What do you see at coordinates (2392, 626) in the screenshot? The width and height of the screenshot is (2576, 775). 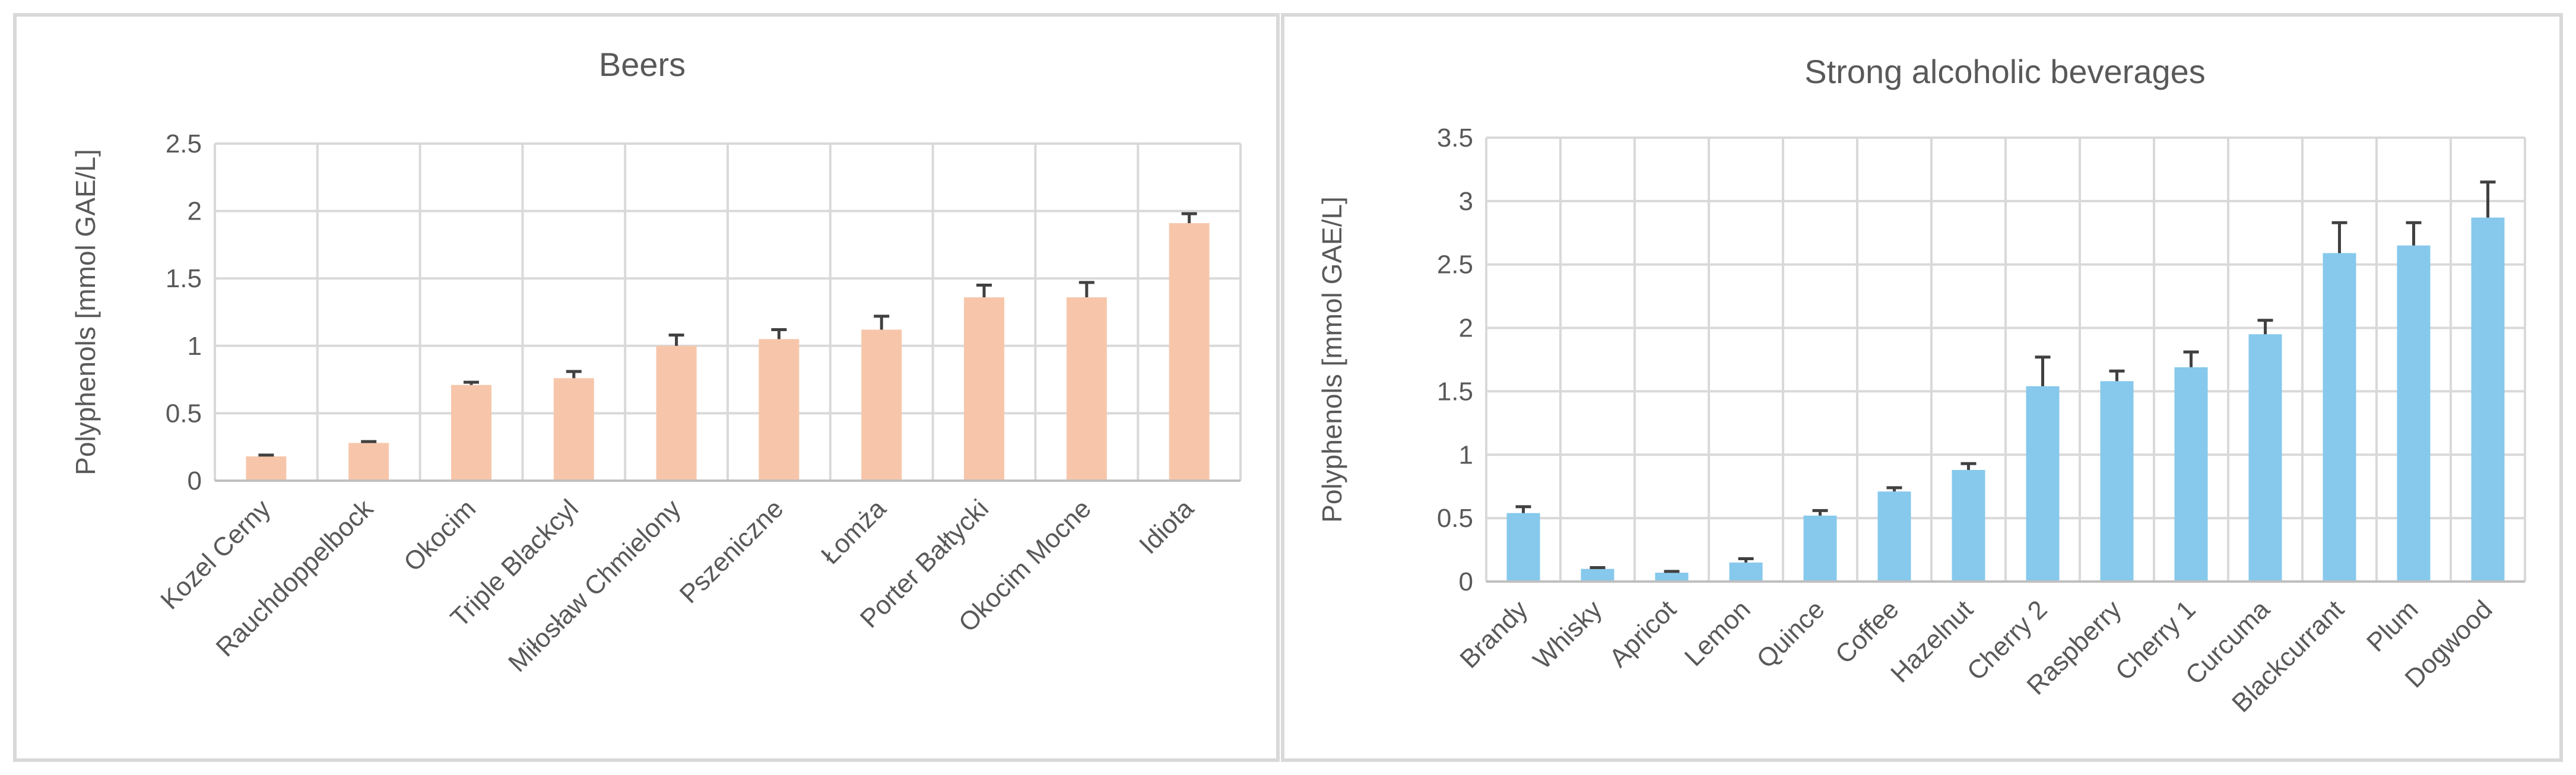 I see `strong-category-label: Plum` at bounding box center [2392, 626].